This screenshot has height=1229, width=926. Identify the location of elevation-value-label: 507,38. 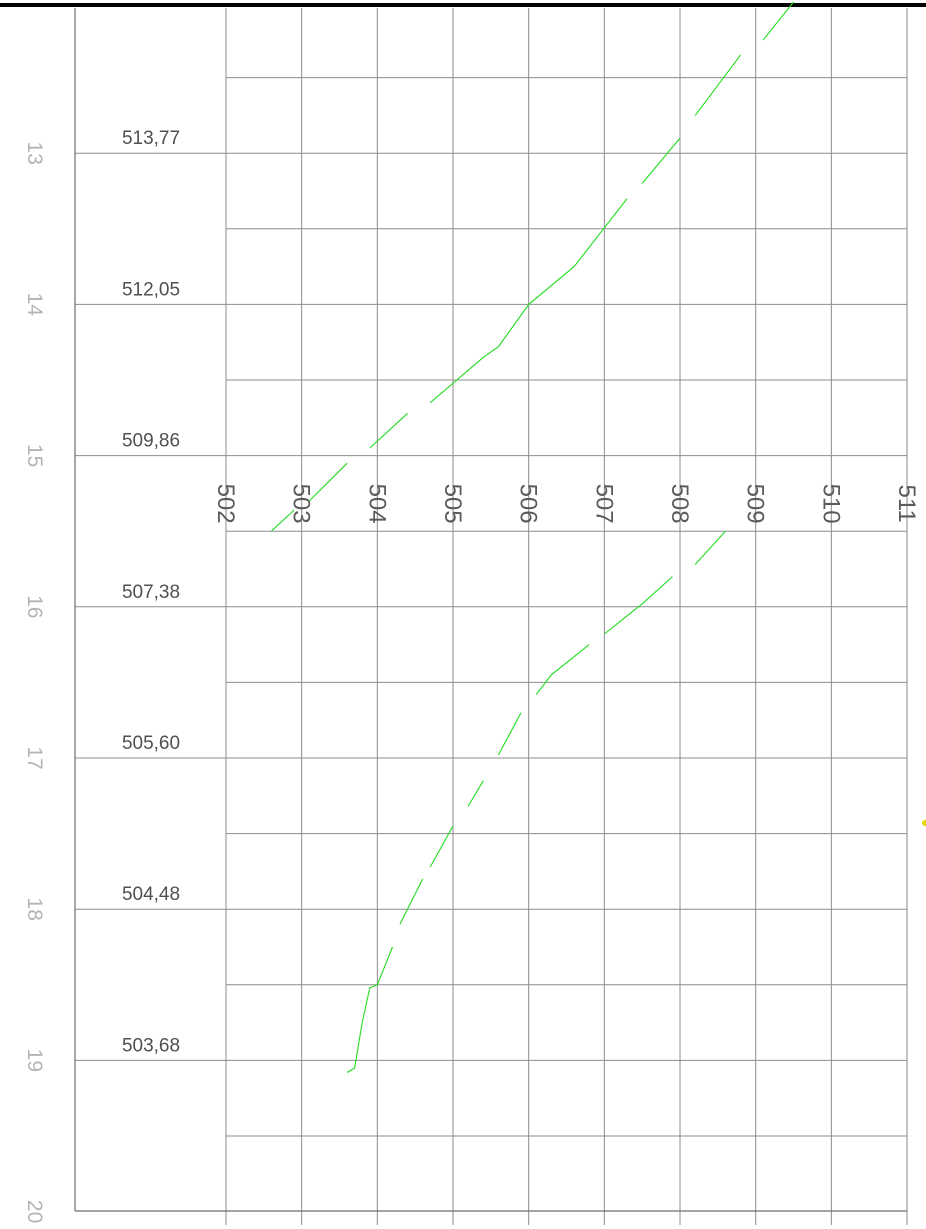
(151, 592).